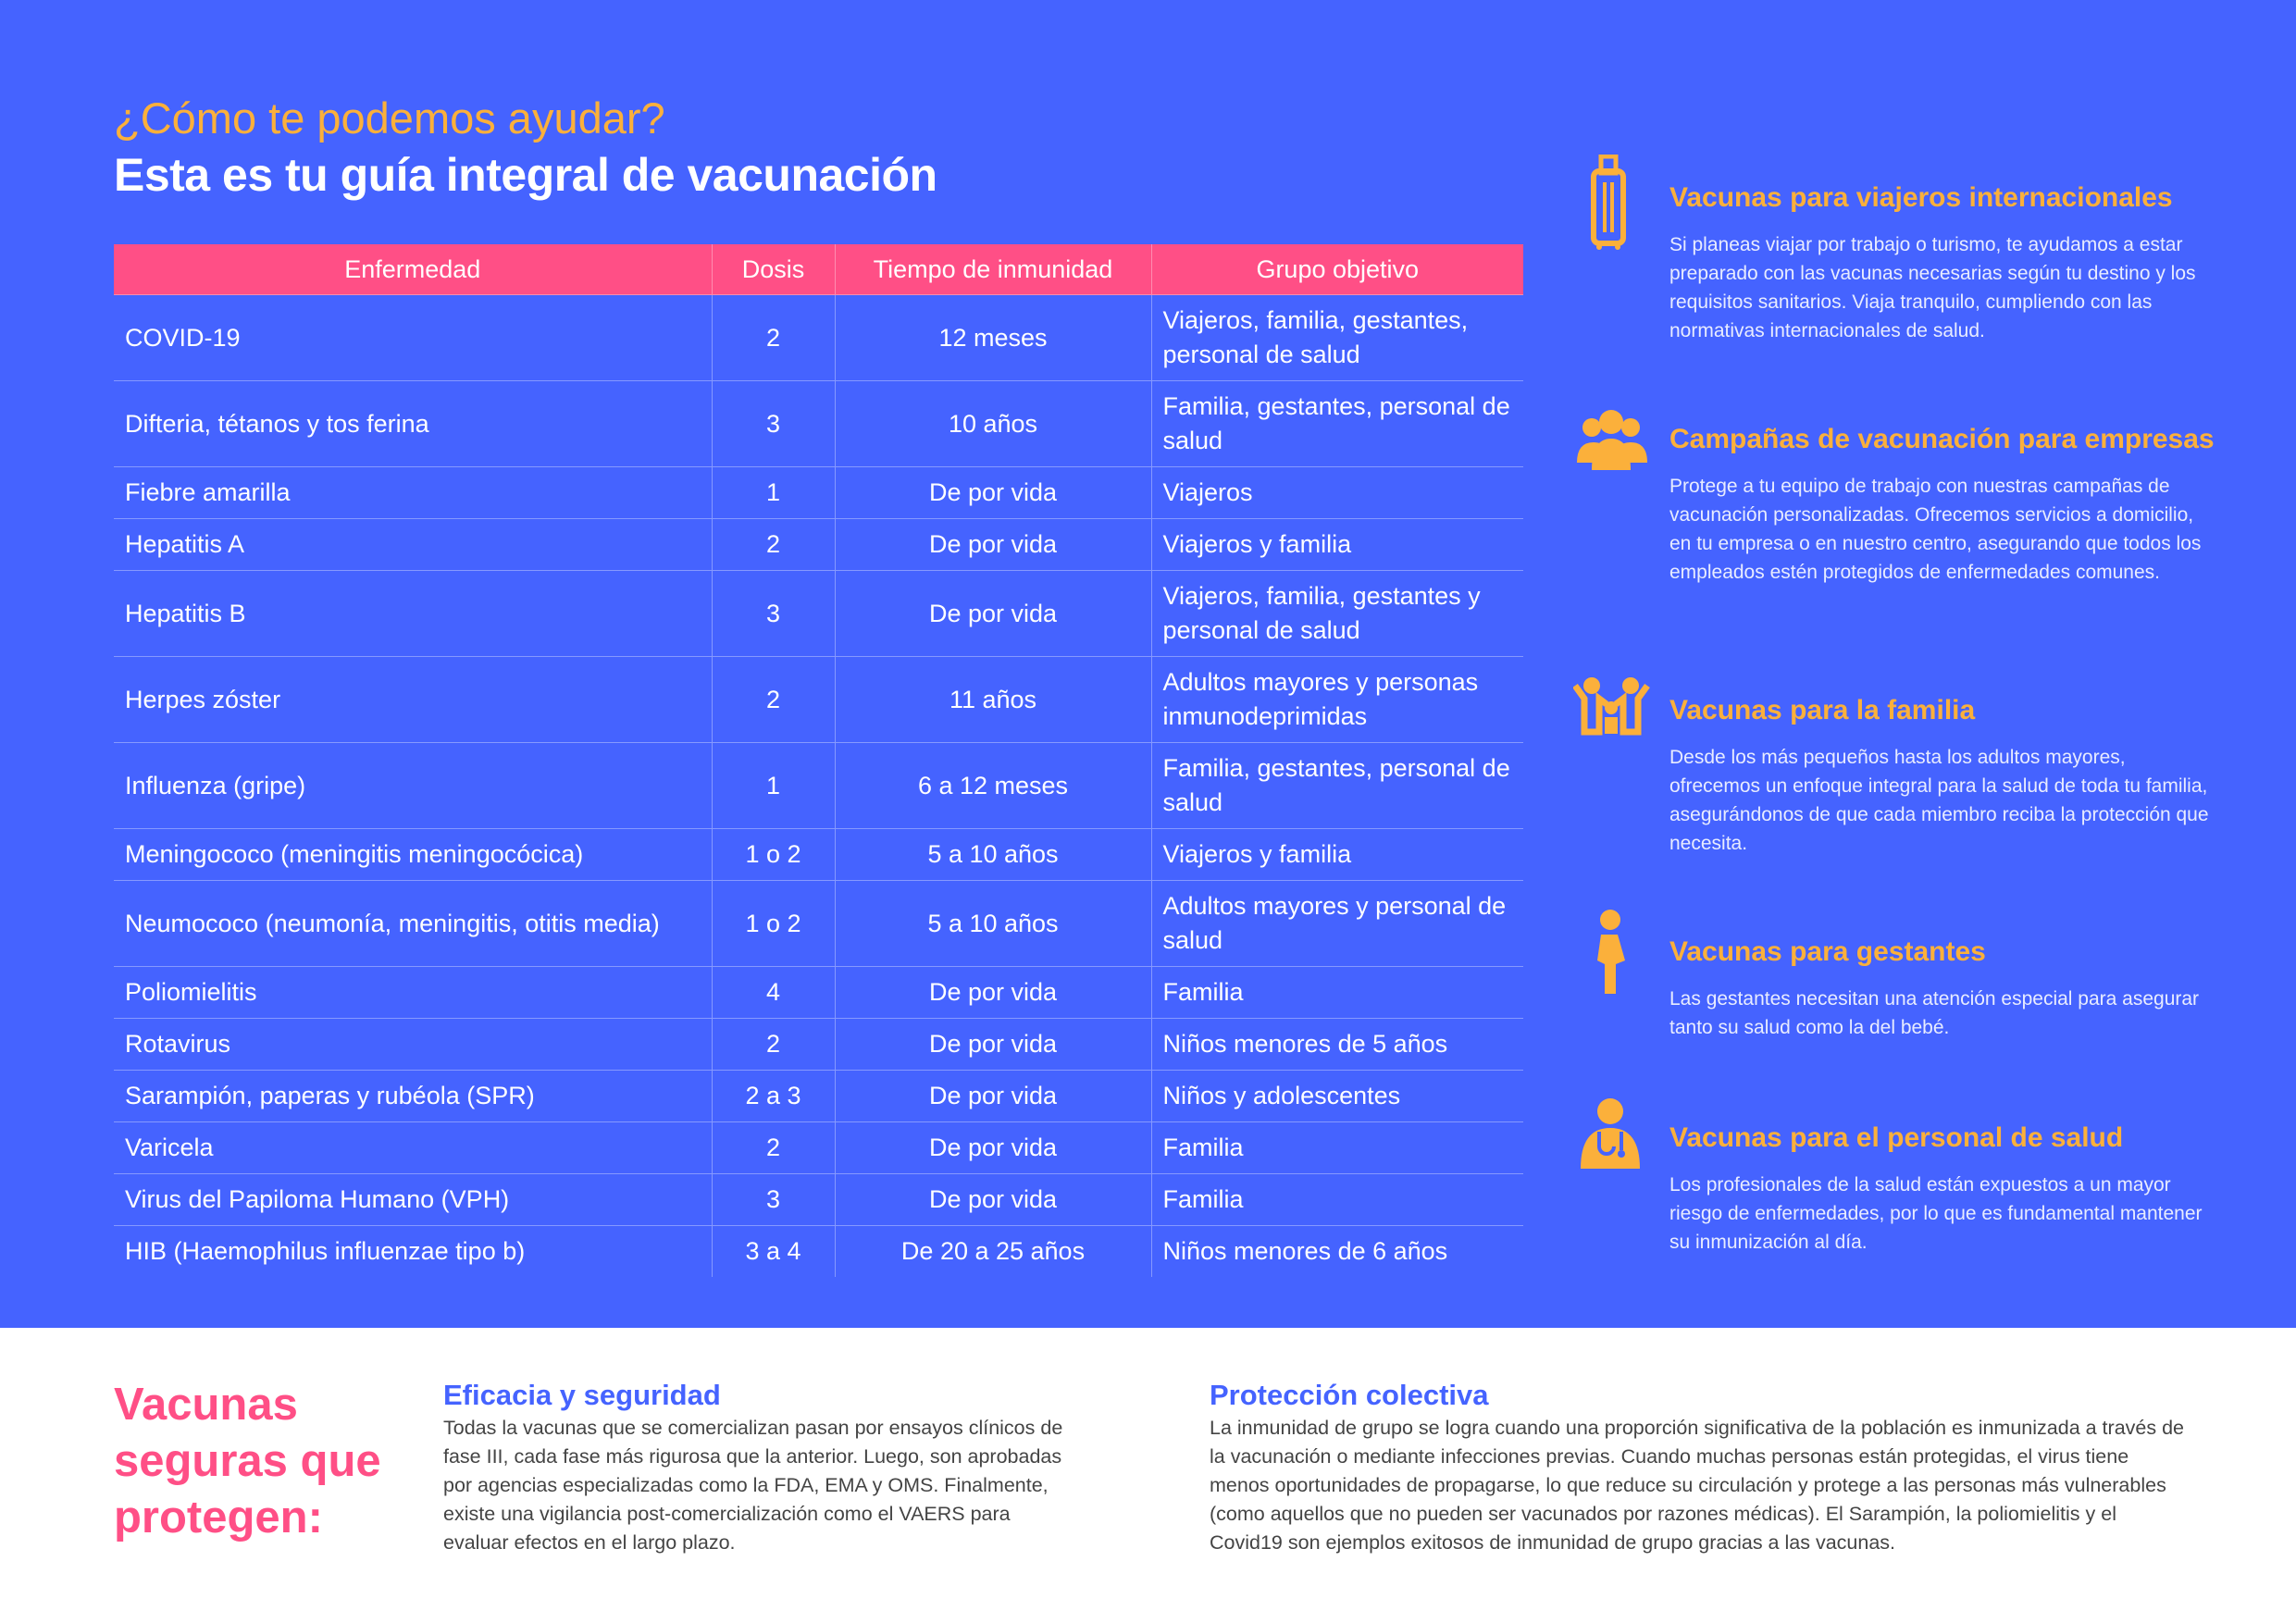  What do you see at coordinates (773, 1096) in the screenshot?
I see `table-cell: 2 a 3` at bounding box center [773, 1096].